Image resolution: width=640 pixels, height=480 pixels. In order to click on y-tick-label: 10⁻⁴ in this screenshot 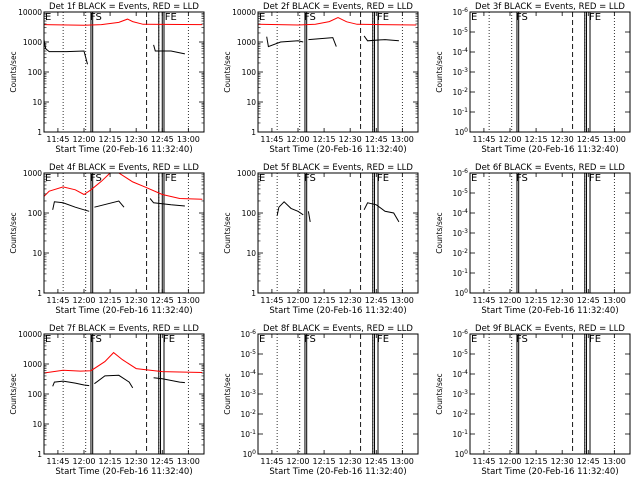, I will do `click(248, 374)`.